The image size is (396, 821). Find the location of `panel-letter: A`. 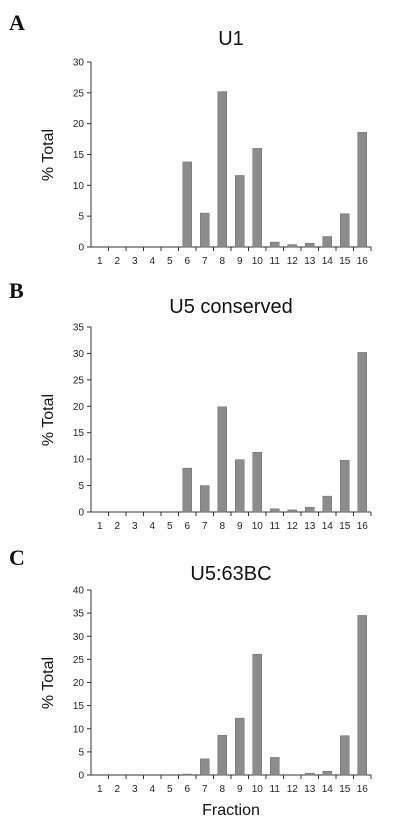

panel-letter: A is located at coordinates (17, 22).